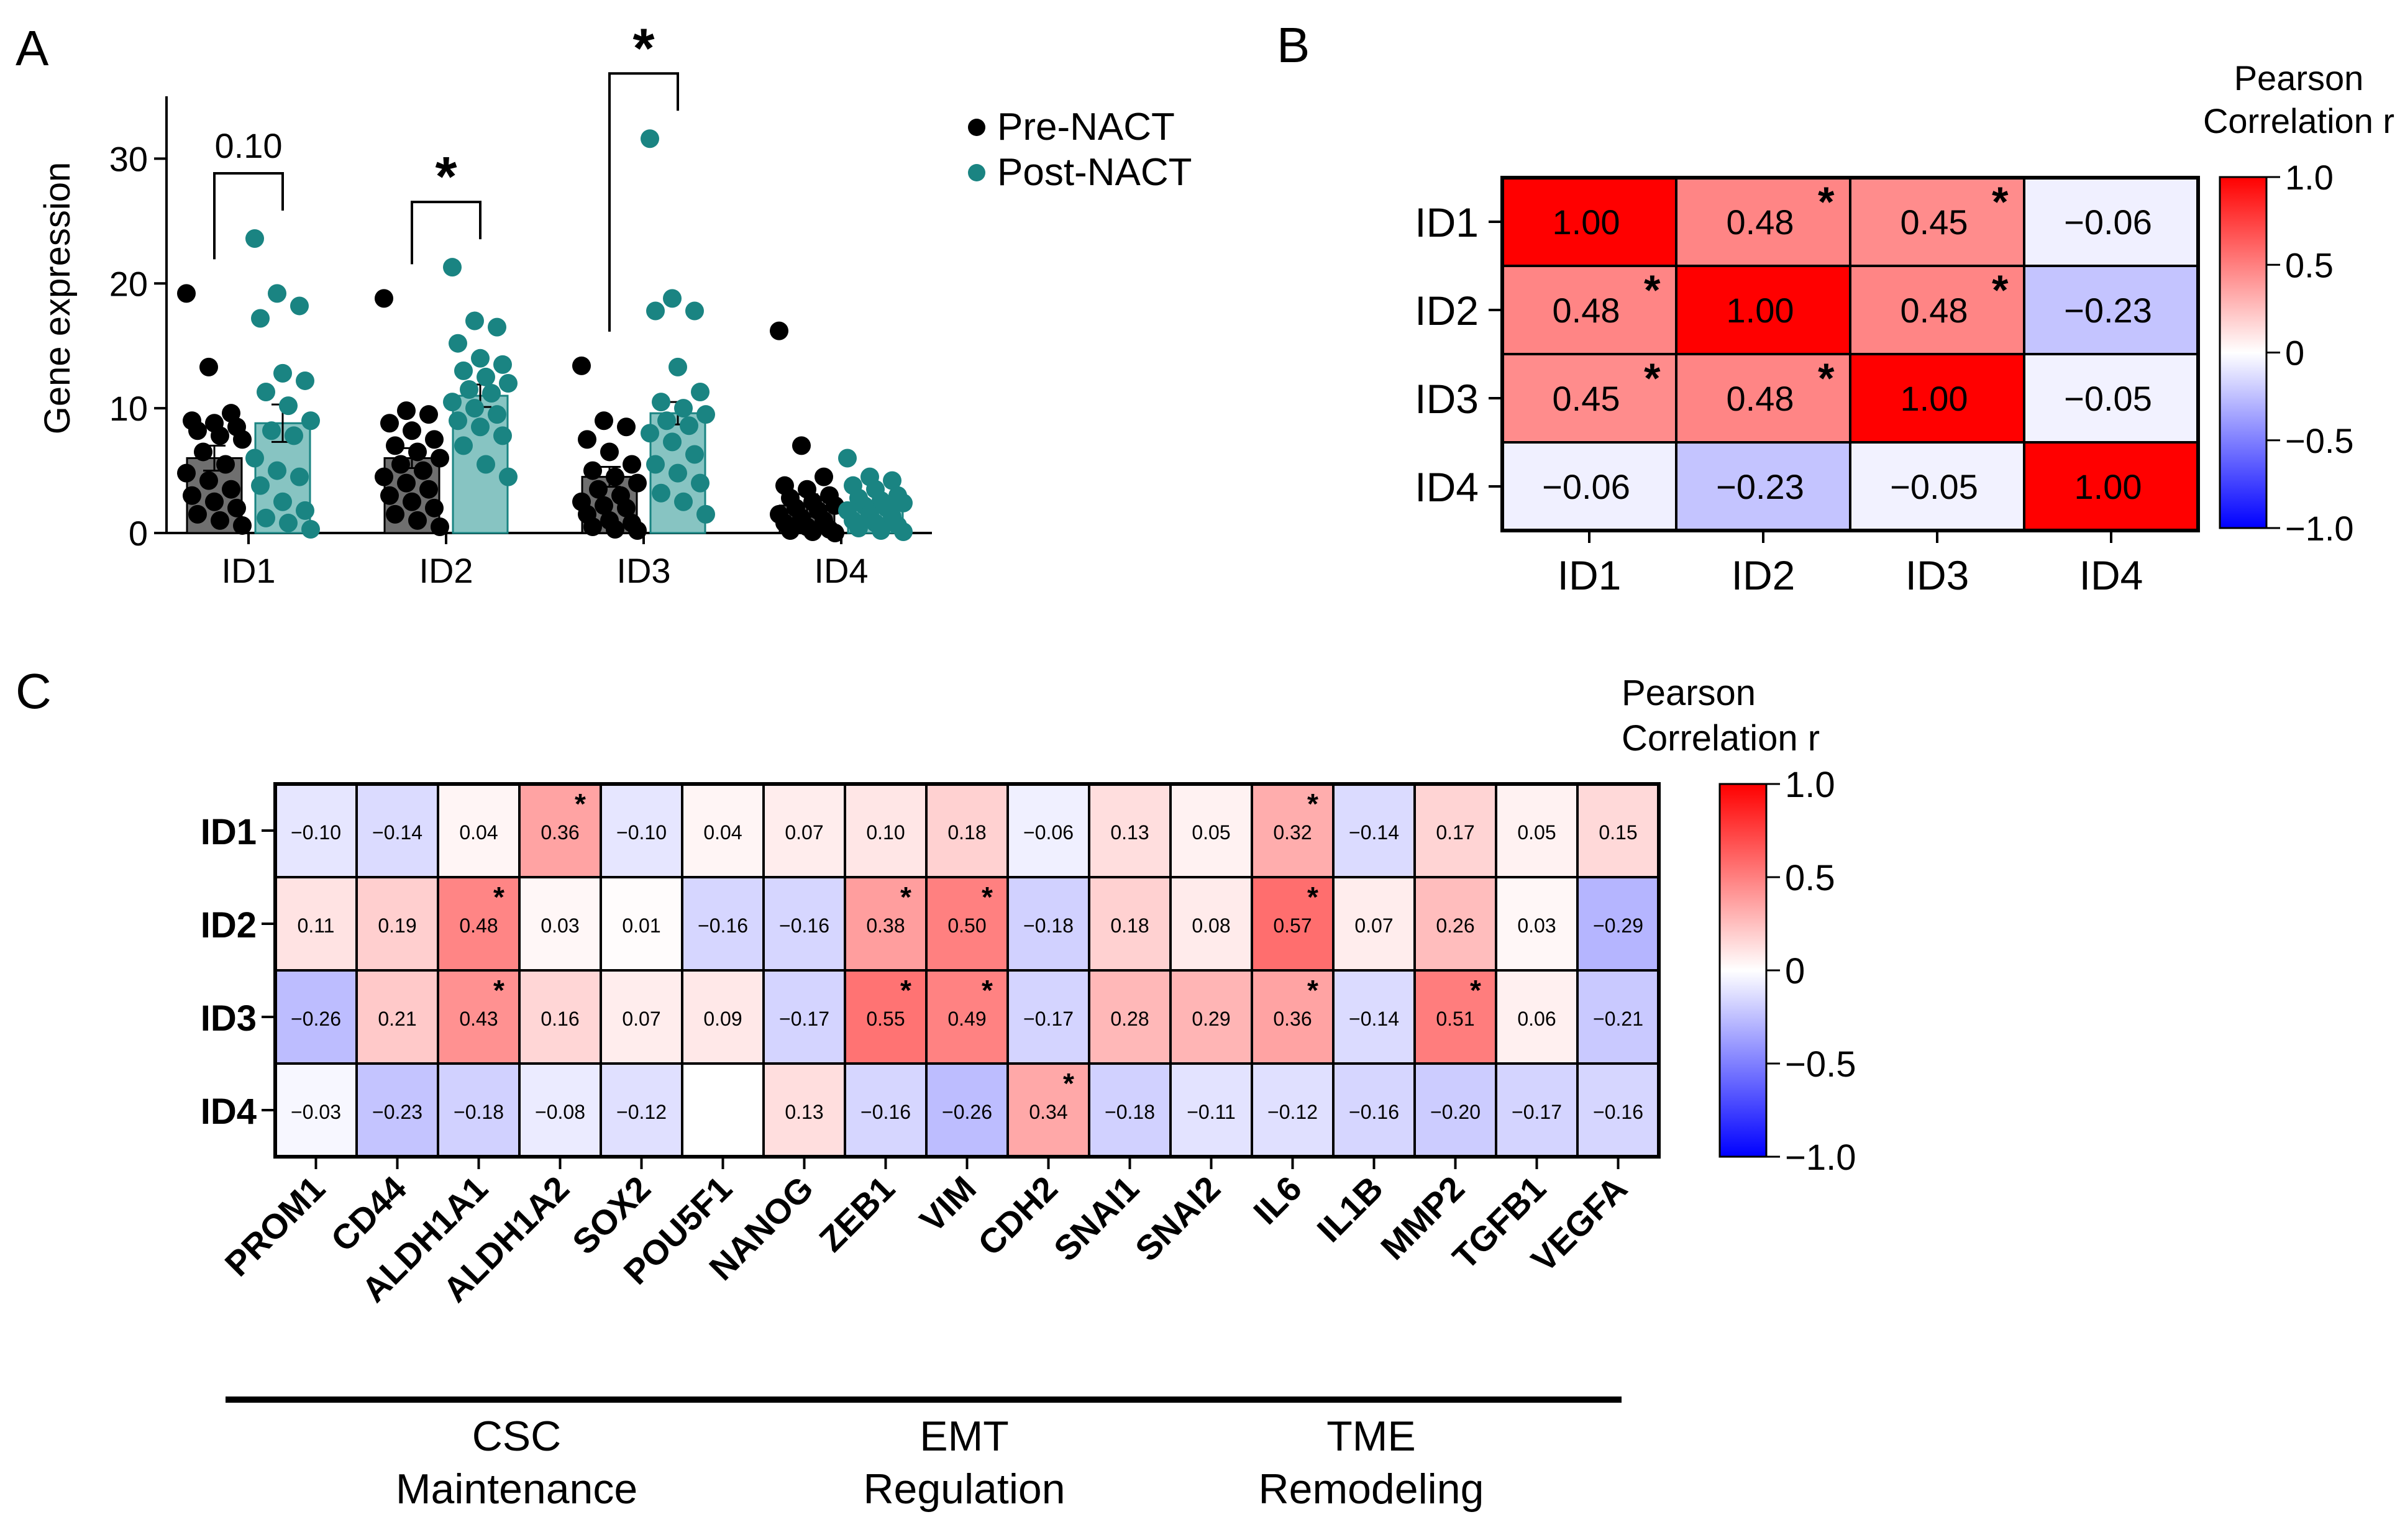 The width and height of the screenshot is (2405, 1540). Describe the element at coordinates (804, 1019) in the screenshot. I see `cell-value: −0.17` at that location.